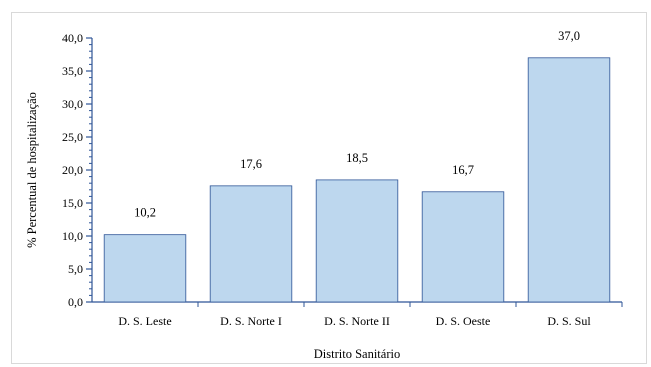 The height and width of the screenshot is (367, 651). I want to click on x-tick-label: D. S. Sul, so click(569, 321).